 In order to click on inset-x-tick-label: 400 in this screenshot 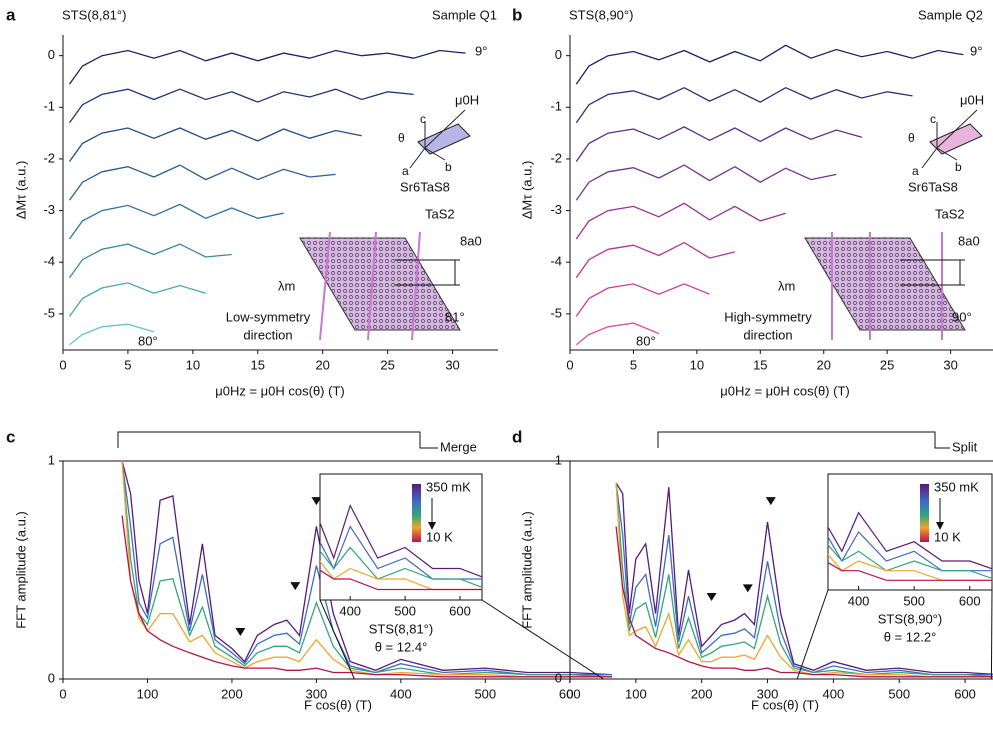, I will do `click(350, 610)`.